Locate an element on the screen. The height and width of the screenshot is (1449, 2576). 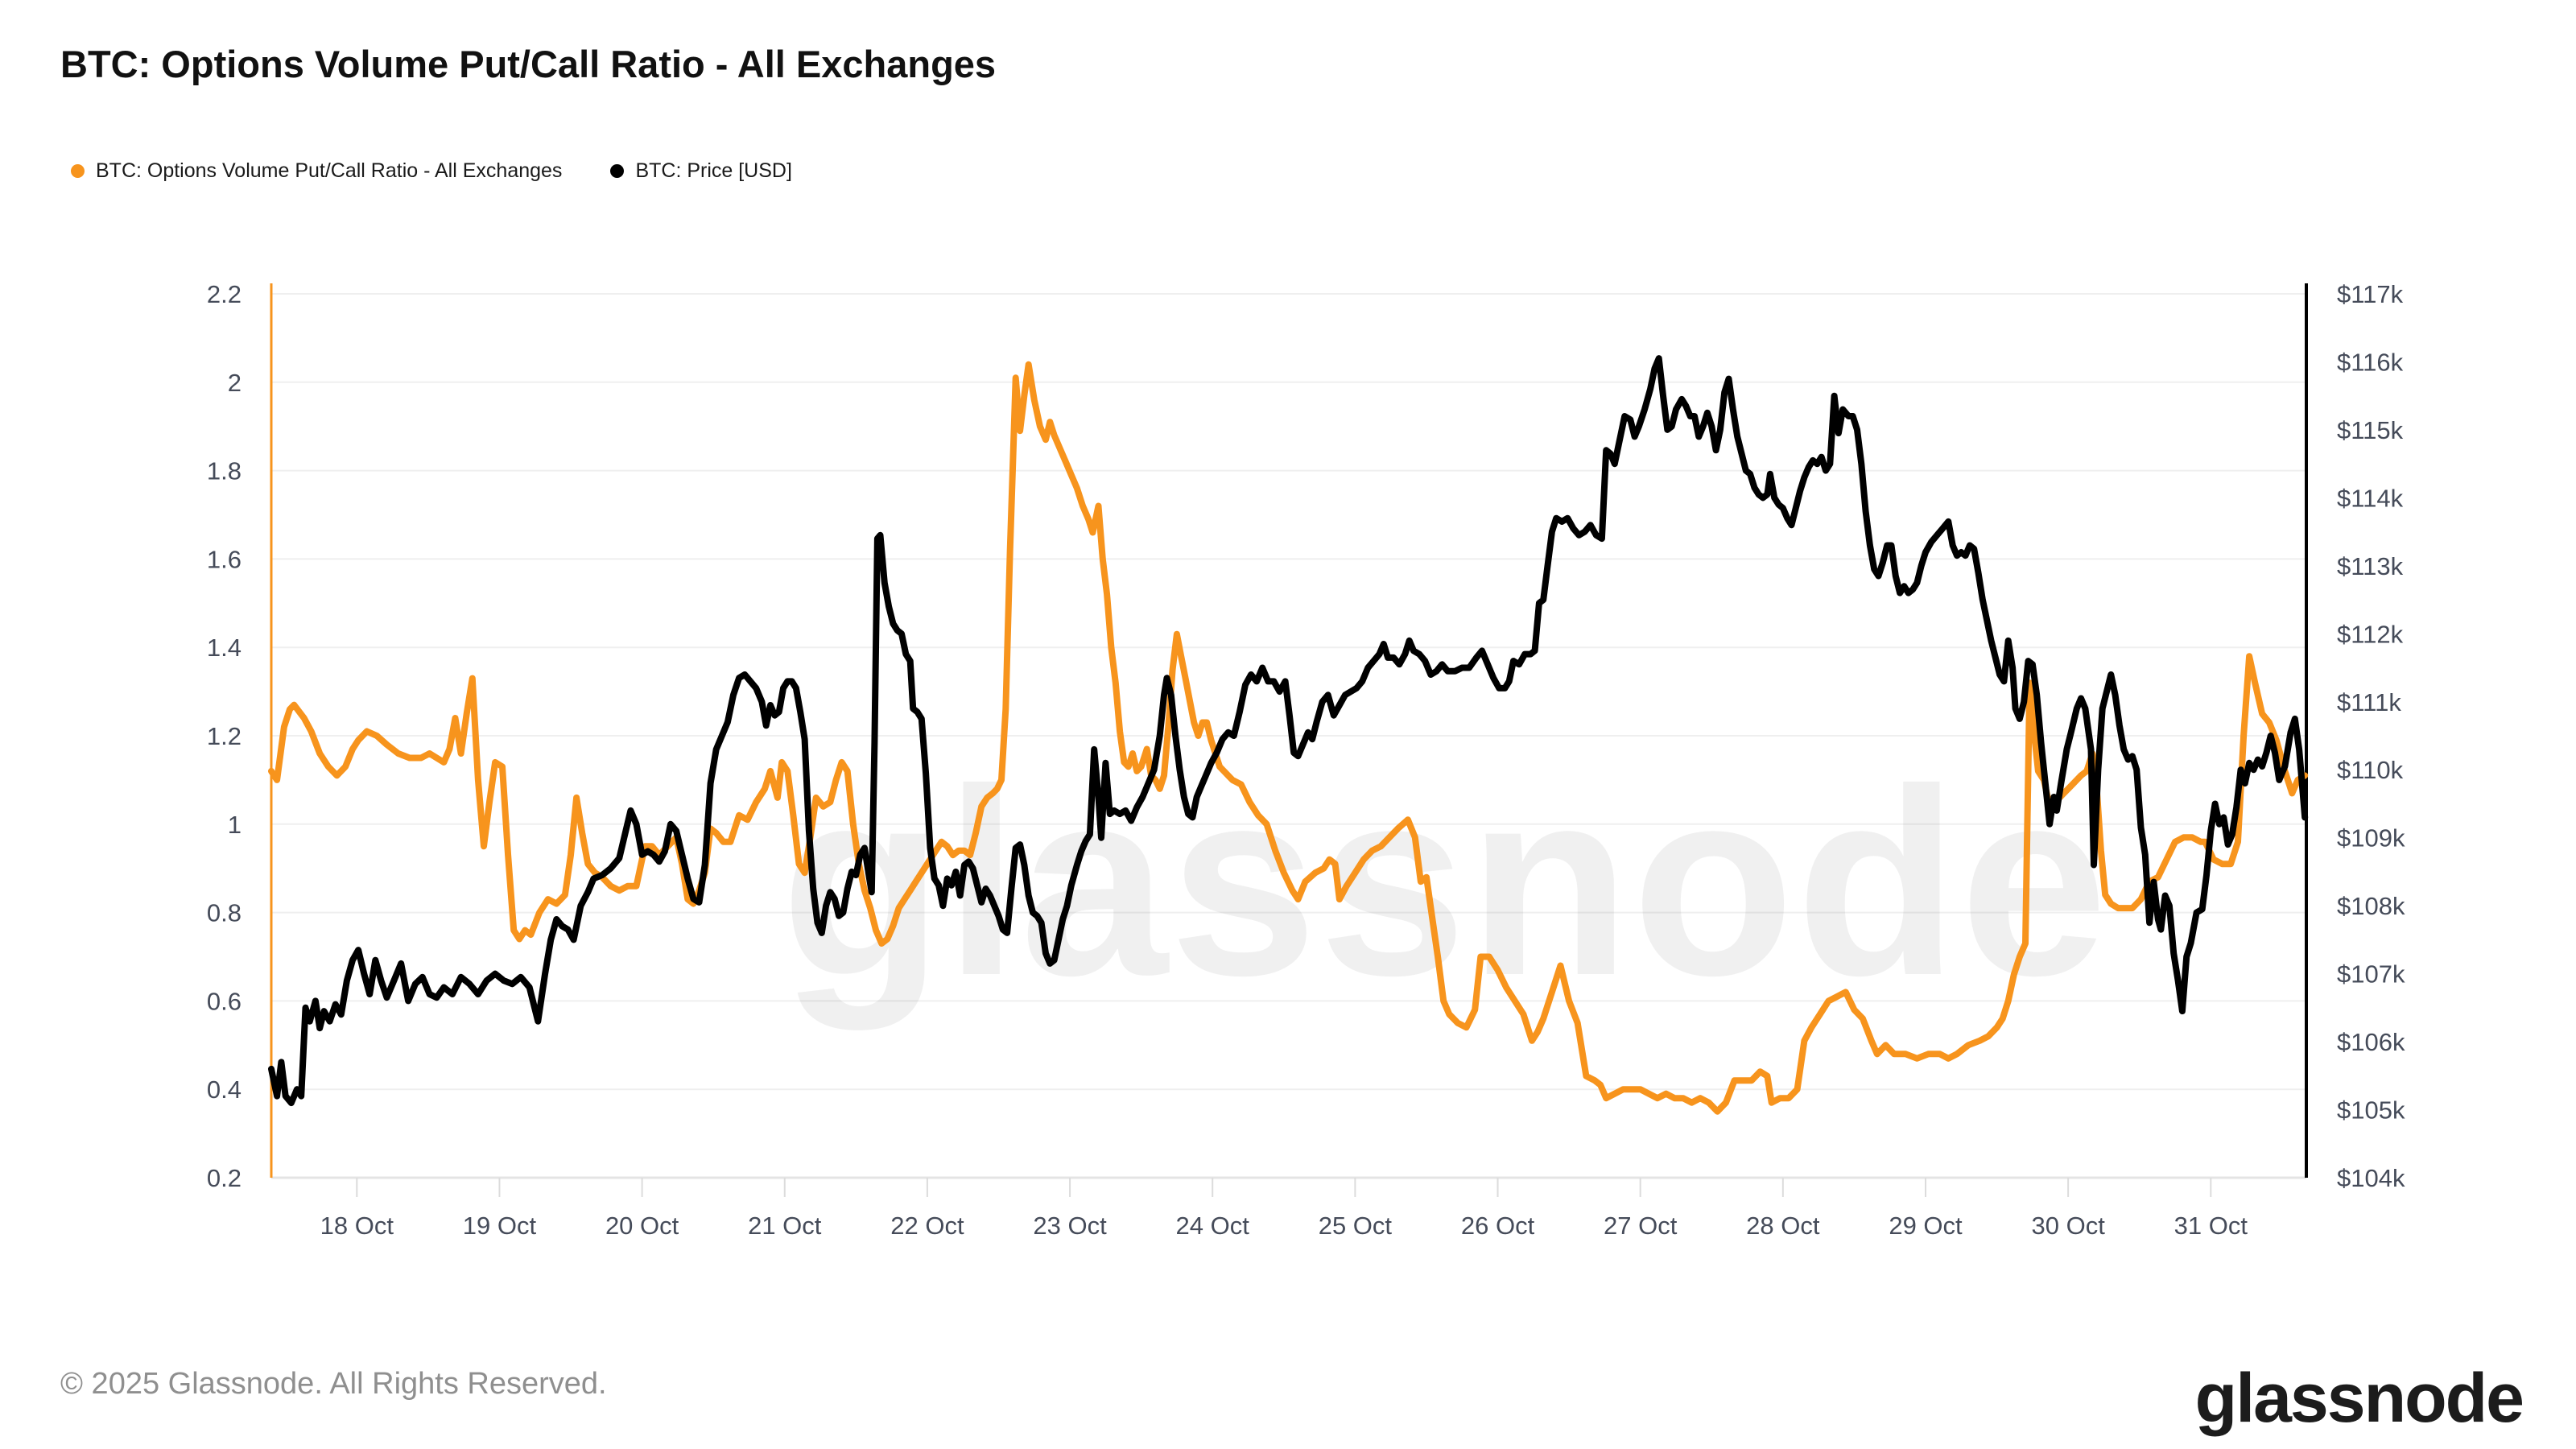
glassnode-logo: glassnode is located at coordinates (2359, 1398).